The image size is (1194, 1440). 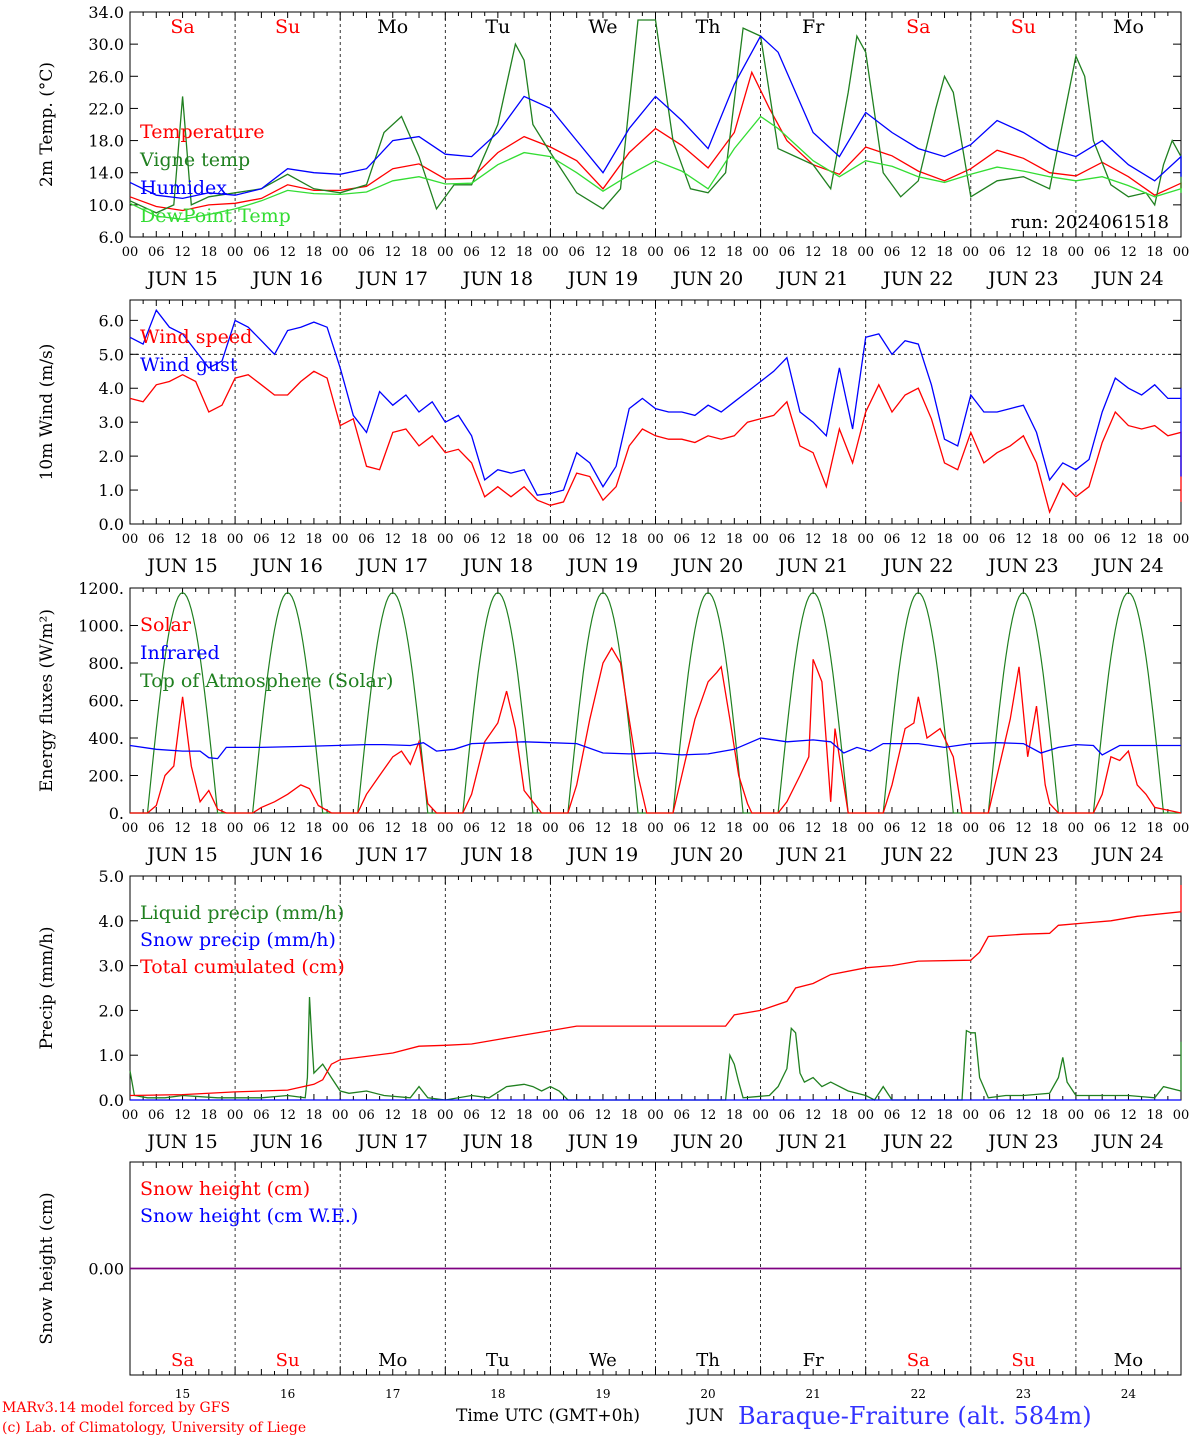 What do you see at coordinates (918, 1394) in the screenshot?
I see `day-number: 22` at bounding box center [918, 1394].